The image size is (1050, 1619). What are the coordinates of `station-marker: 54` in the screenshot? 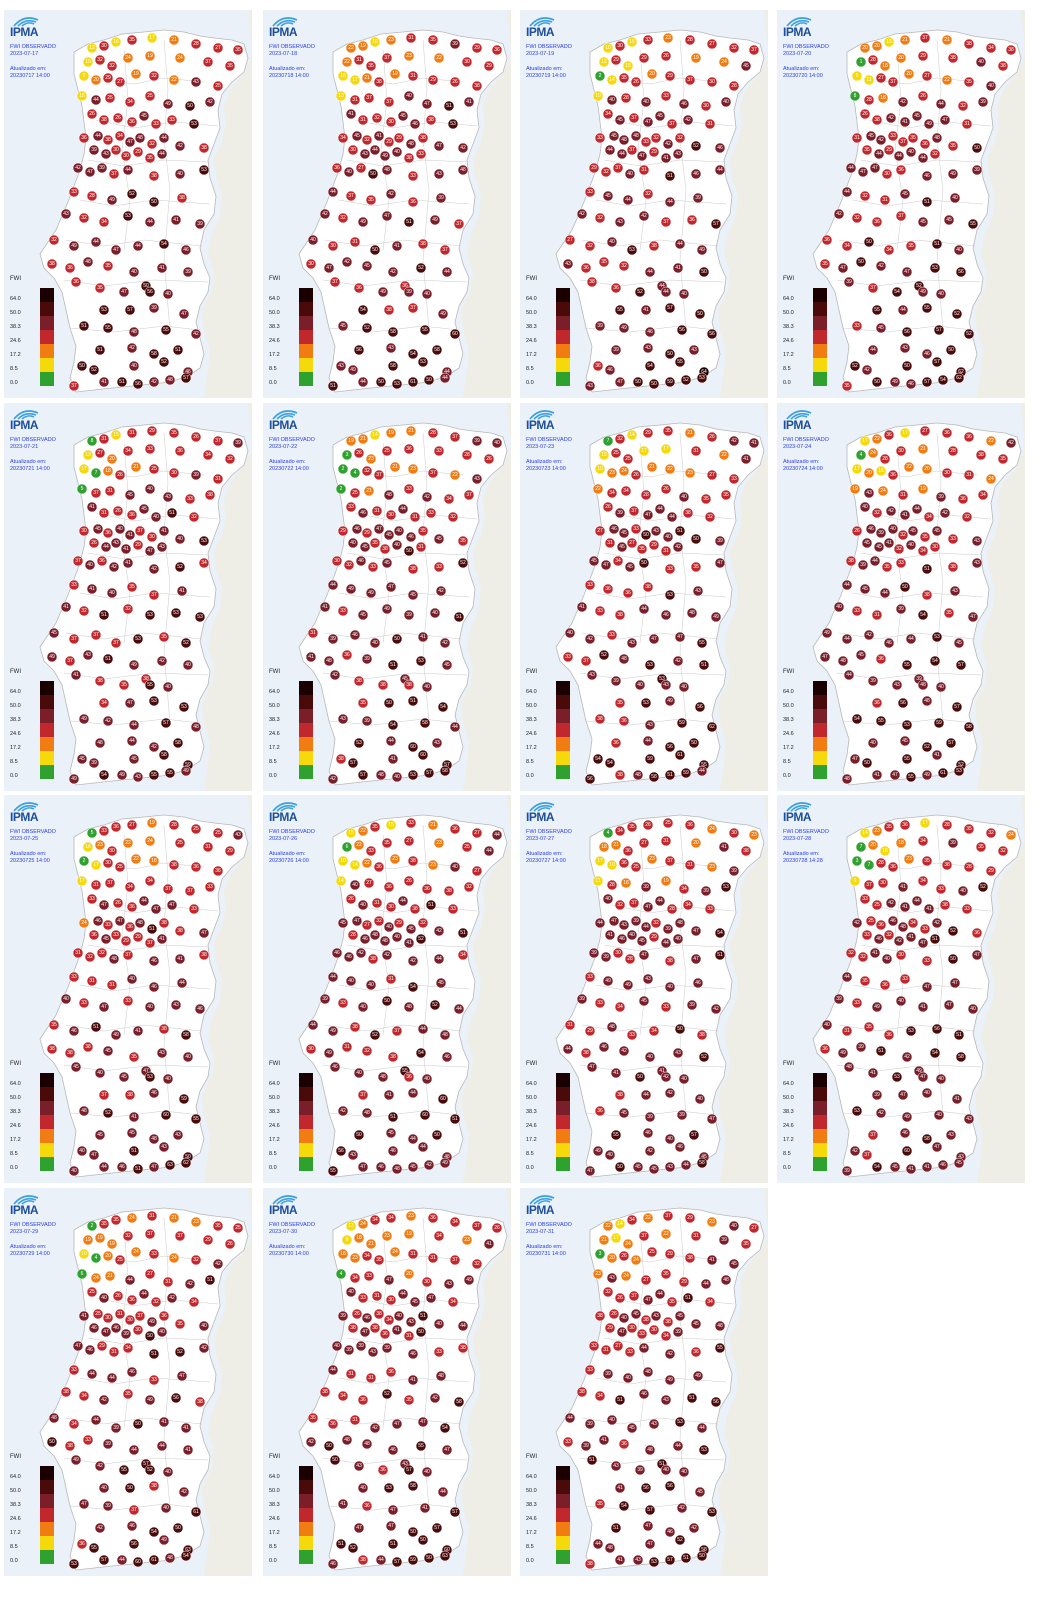 It's located at (897, 292).